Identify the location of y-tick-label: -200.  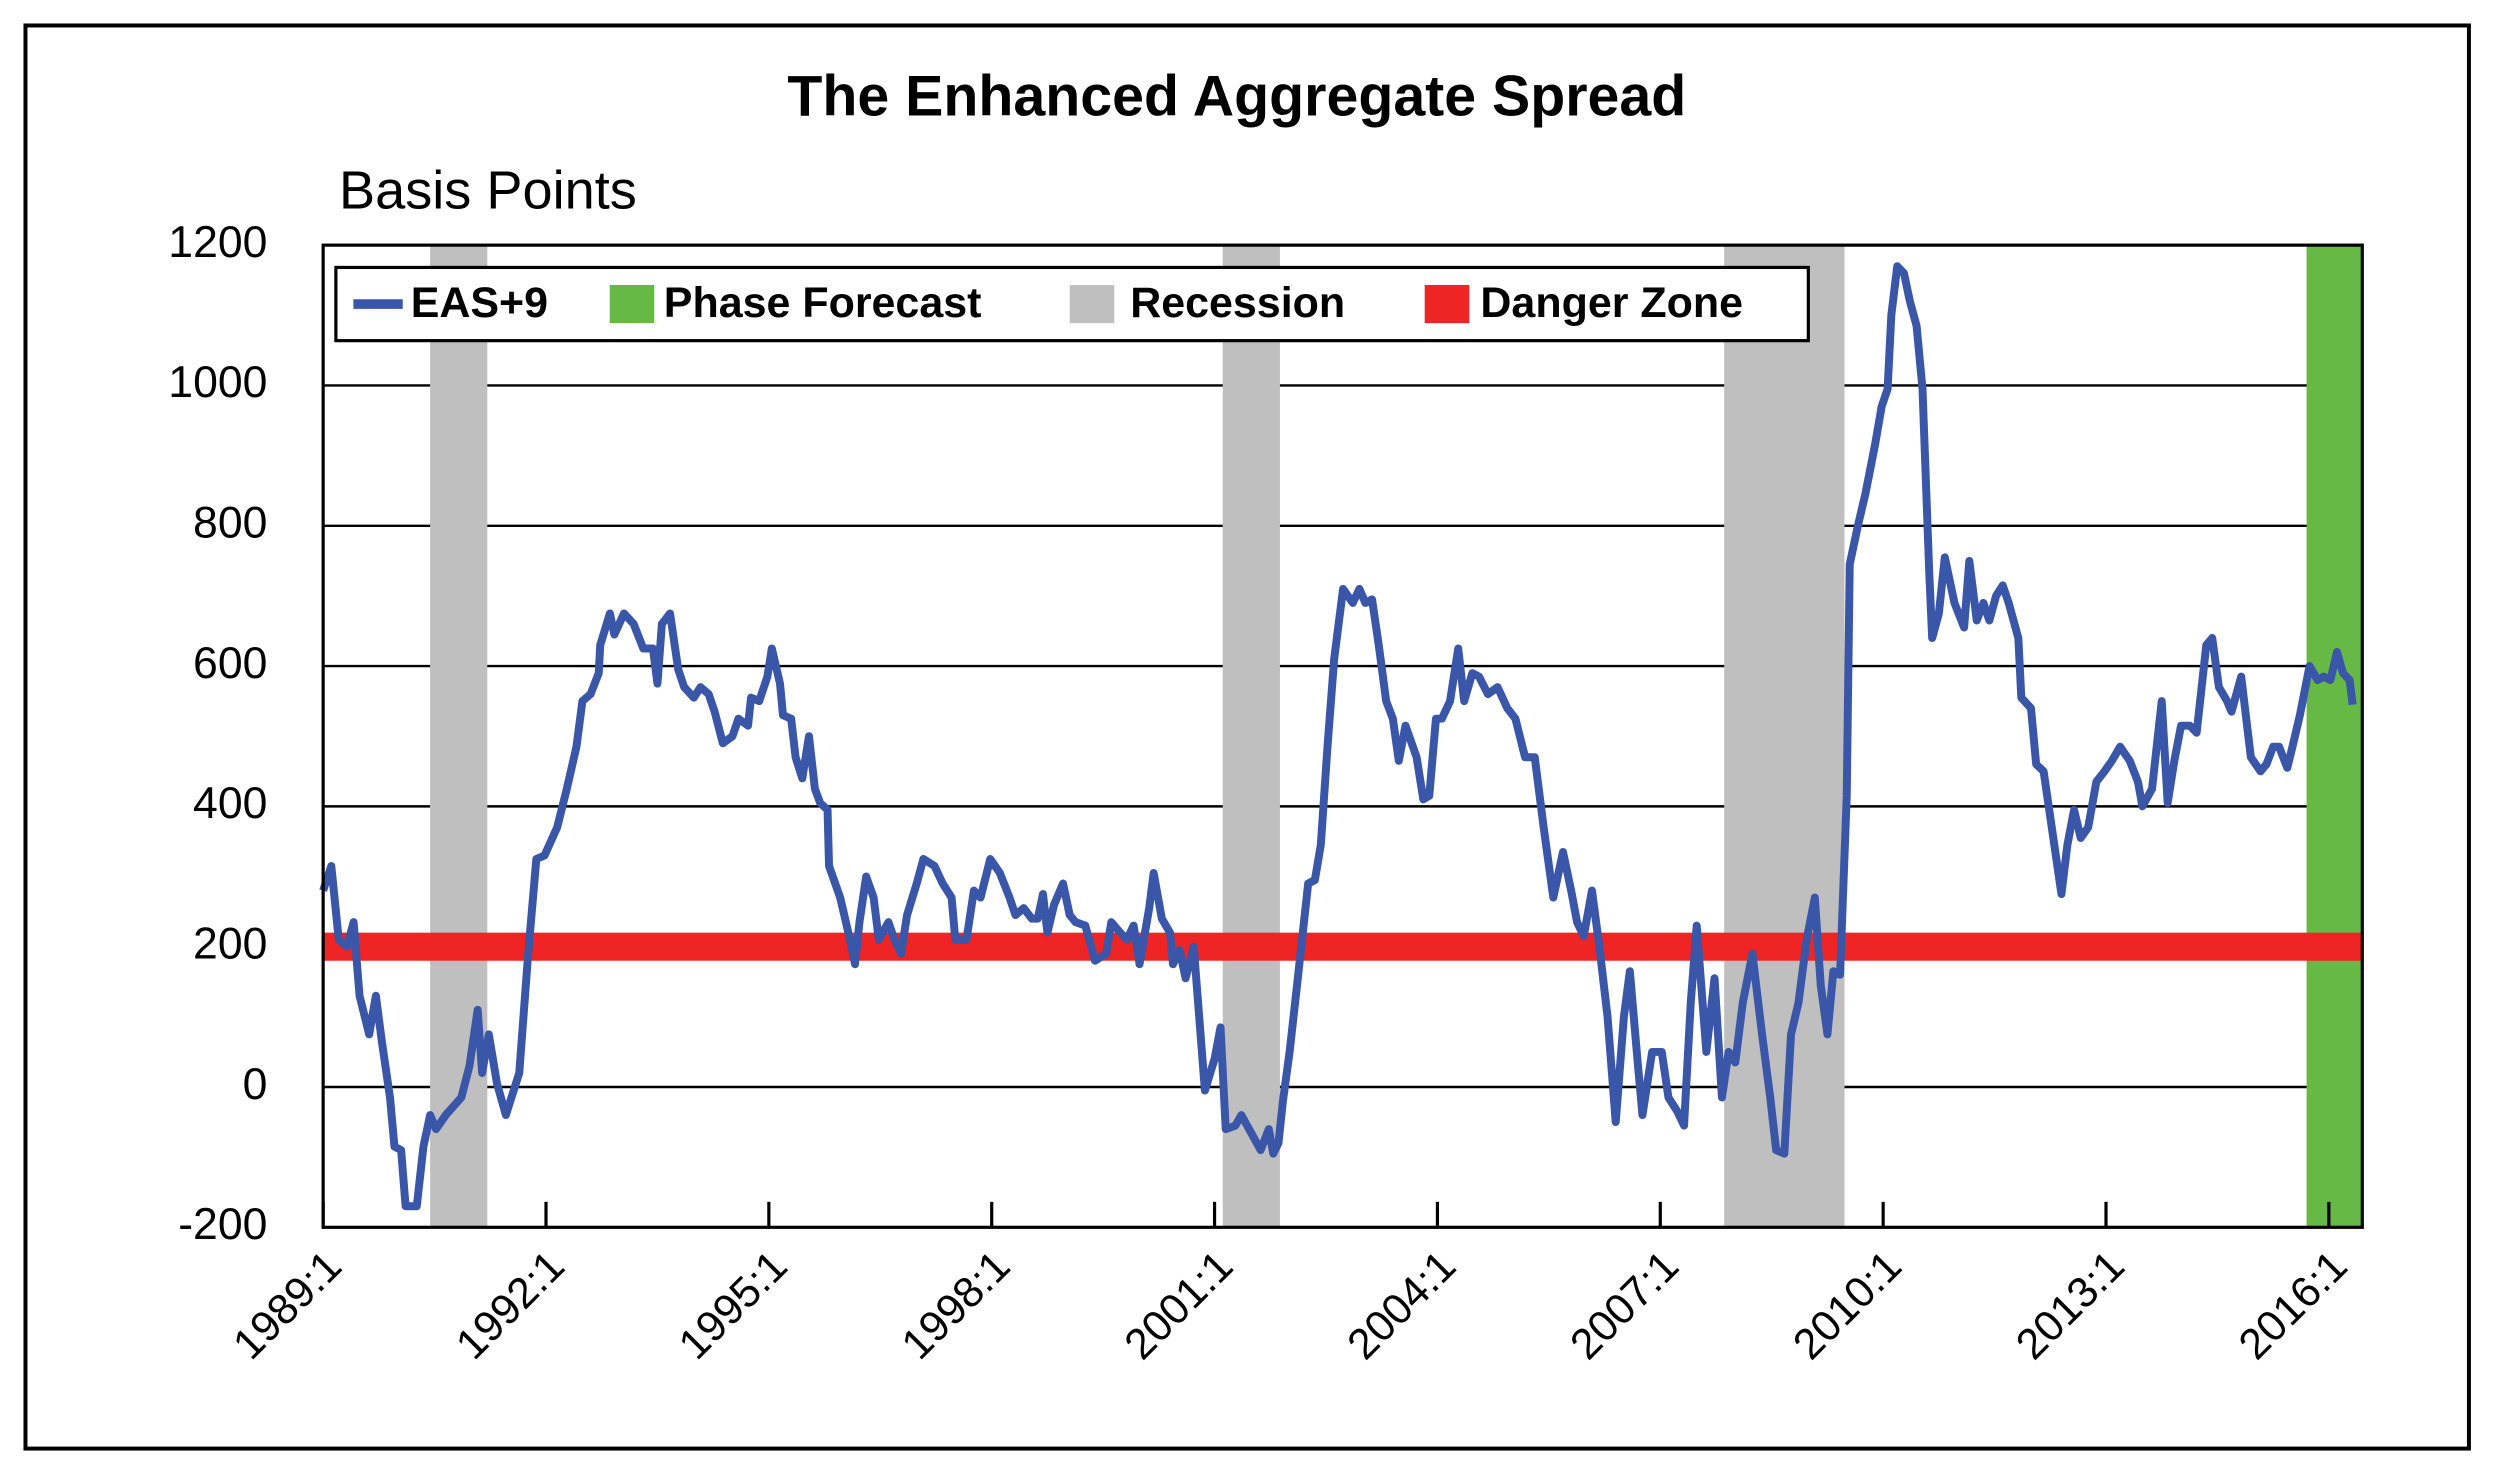
(222, 1224).